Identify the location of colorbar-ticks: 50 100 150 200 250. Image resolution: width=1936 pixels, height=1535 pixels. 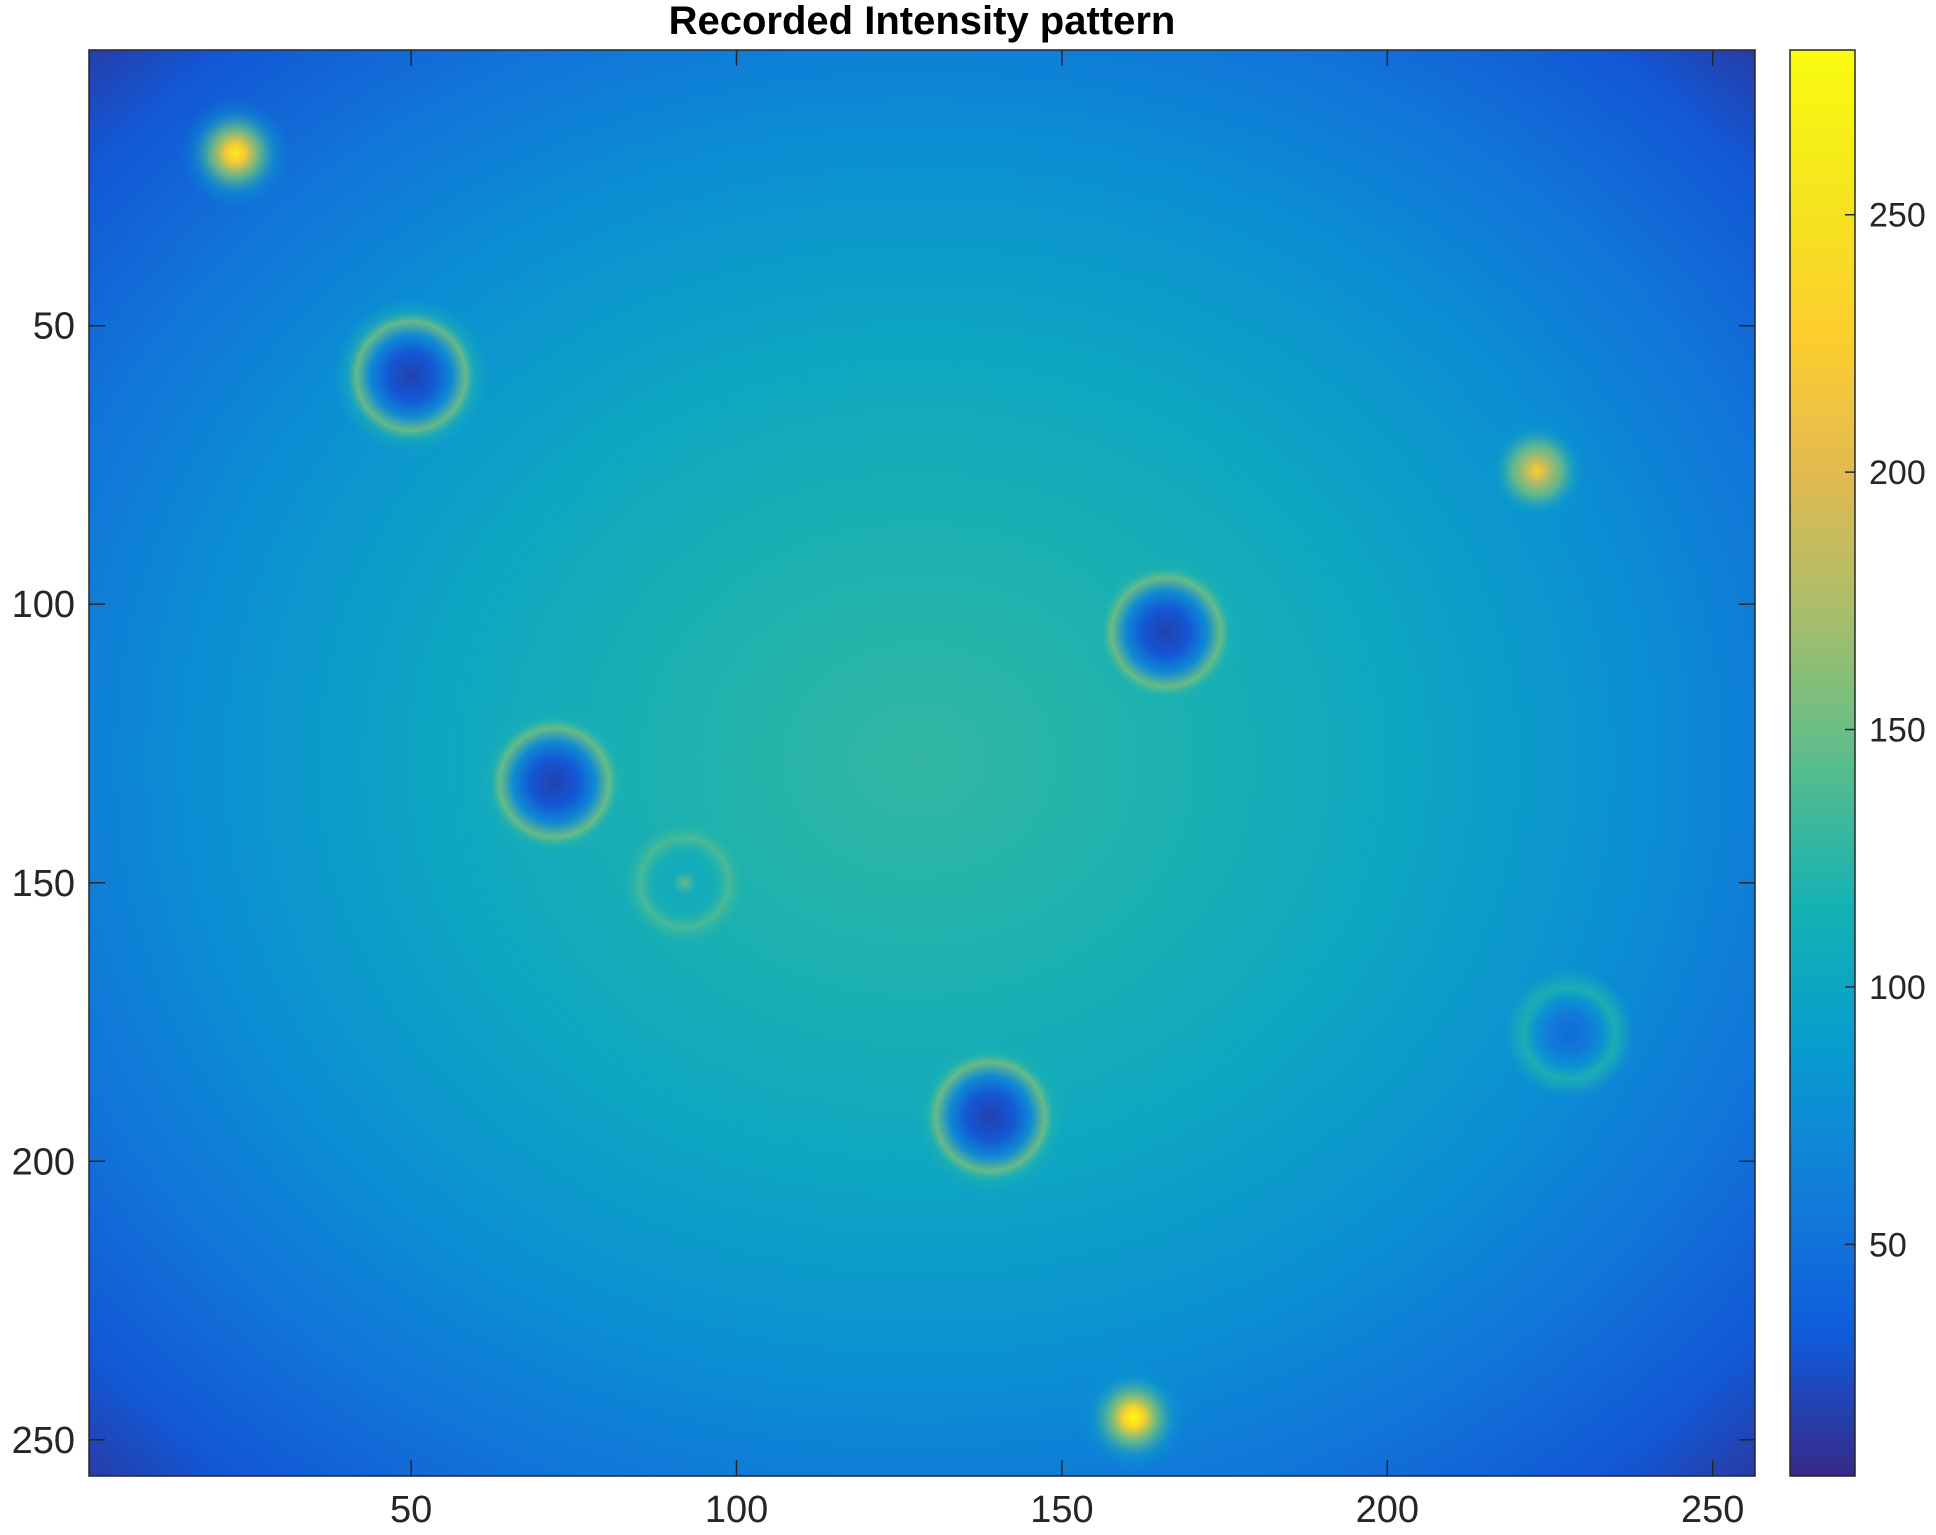
(1885, 730).